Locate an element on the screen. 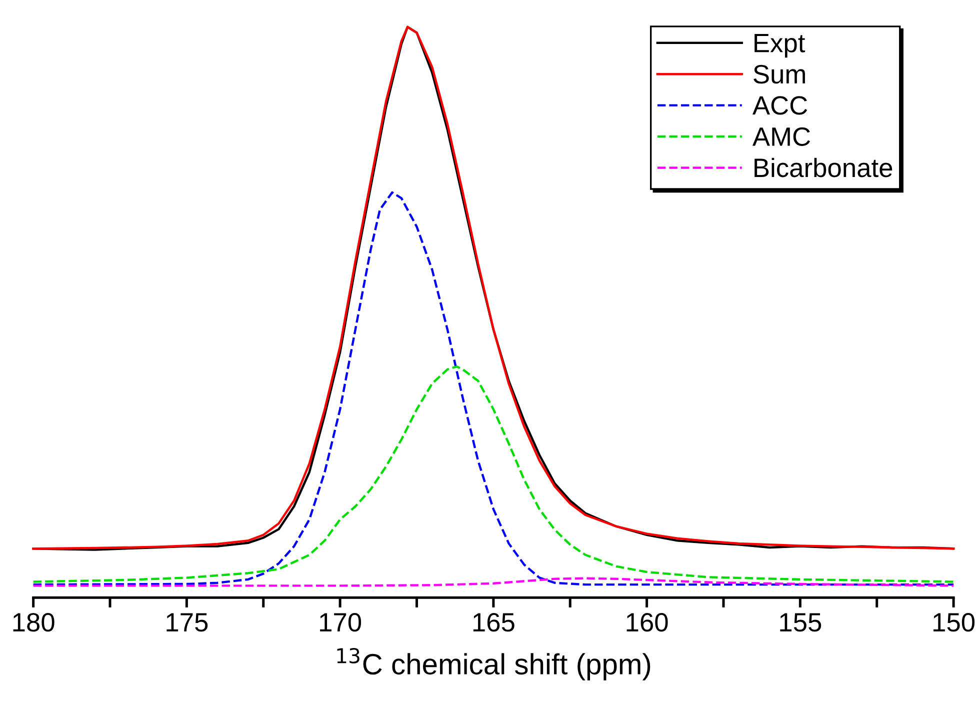  x-tick-label: 175 is located at coordinates (187, 622).